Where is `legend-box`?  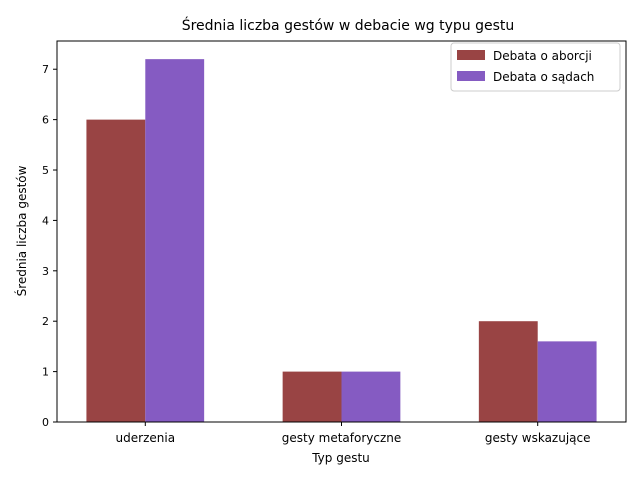
legend-box is located at coordinates (535, 67).